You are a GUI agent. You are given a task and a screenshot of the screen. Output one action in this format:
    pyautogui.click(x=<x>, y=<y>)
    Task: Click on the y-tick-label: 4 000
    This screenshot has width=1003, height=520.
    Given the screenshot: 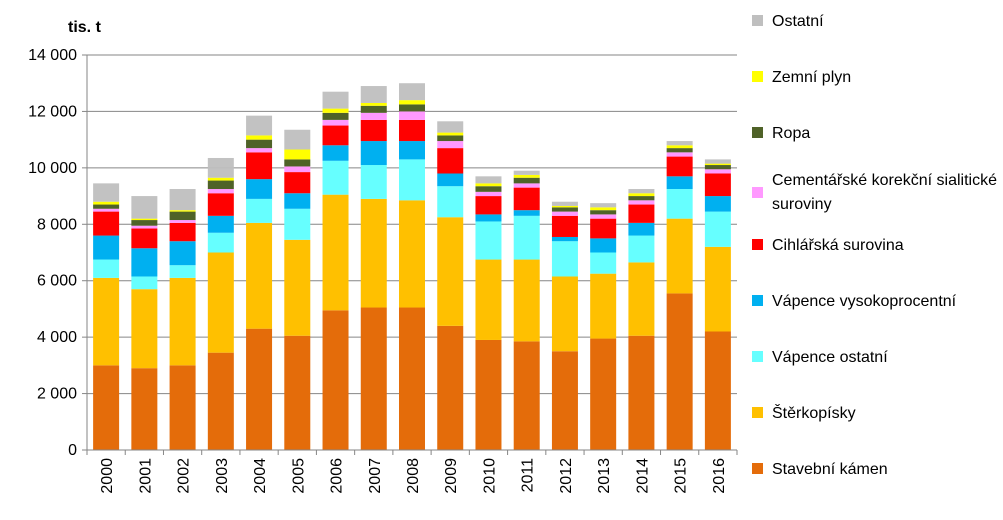 What is the action you would take?
    pyautogui.click(x=57, y=337)
    